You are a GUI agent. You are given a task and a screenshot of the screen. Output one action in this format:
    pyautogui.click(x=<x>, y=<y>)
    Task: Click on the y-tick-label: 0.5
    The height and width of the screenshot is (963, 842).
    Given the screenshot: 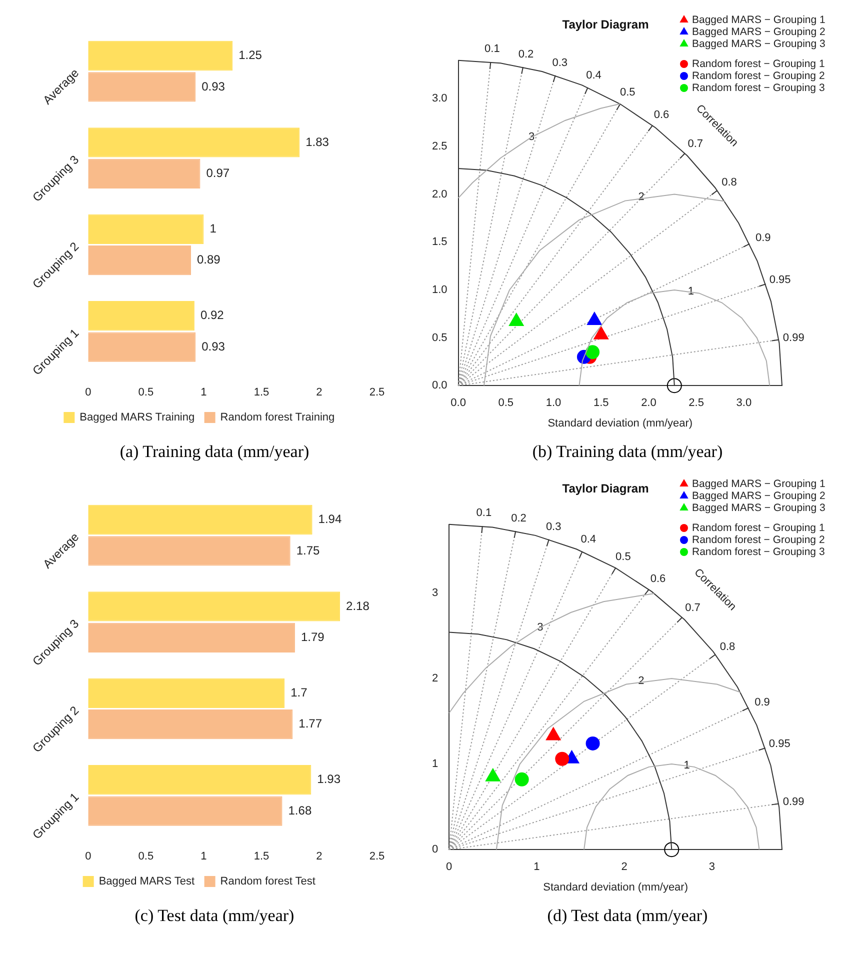 What is the action you would take?
    pyautogui.click(x=440, y=338)
    